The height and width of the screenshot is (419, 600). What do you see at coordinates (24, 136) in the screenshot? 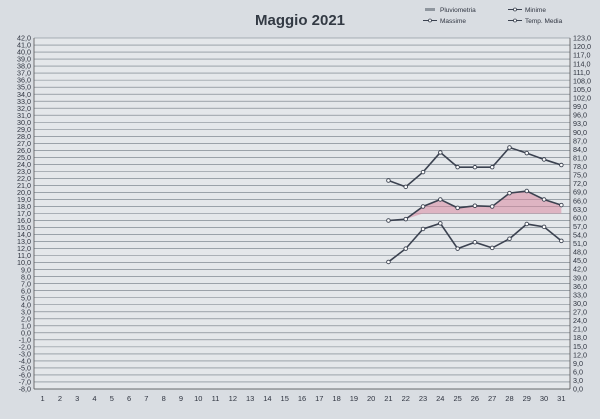
I see `y-tick-label: 28,0` at bounding box center [24, 136].